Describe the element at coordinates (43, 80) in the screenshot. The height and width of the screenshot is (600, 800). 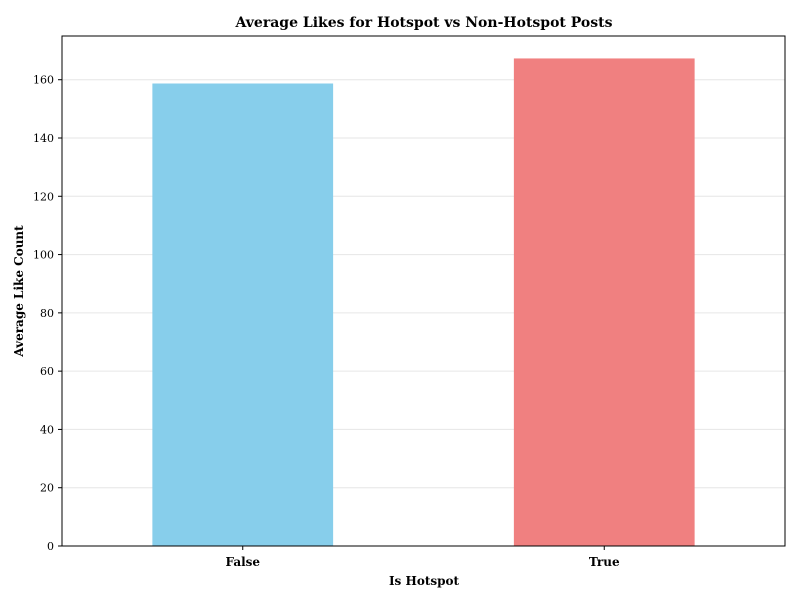
I see `y-tick-label: 160` at that location.